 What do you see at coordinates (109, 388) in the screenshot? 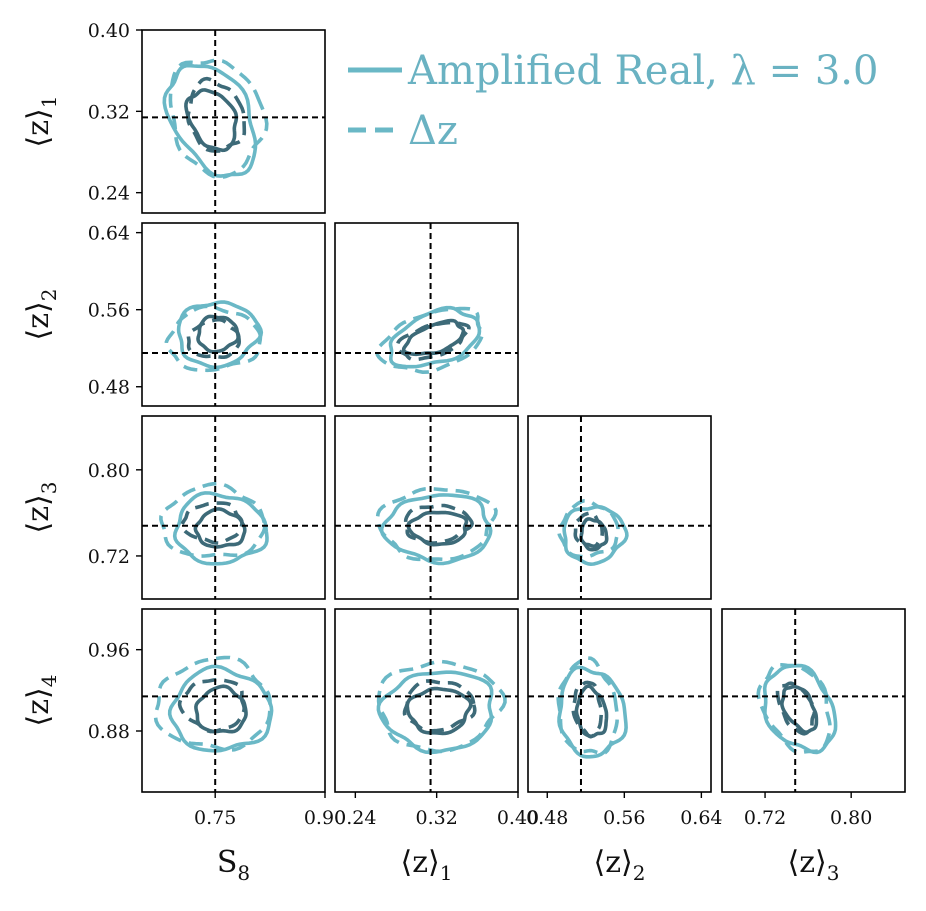
I see `y-tick-label: 0.48` at bounding box center [109, 388].